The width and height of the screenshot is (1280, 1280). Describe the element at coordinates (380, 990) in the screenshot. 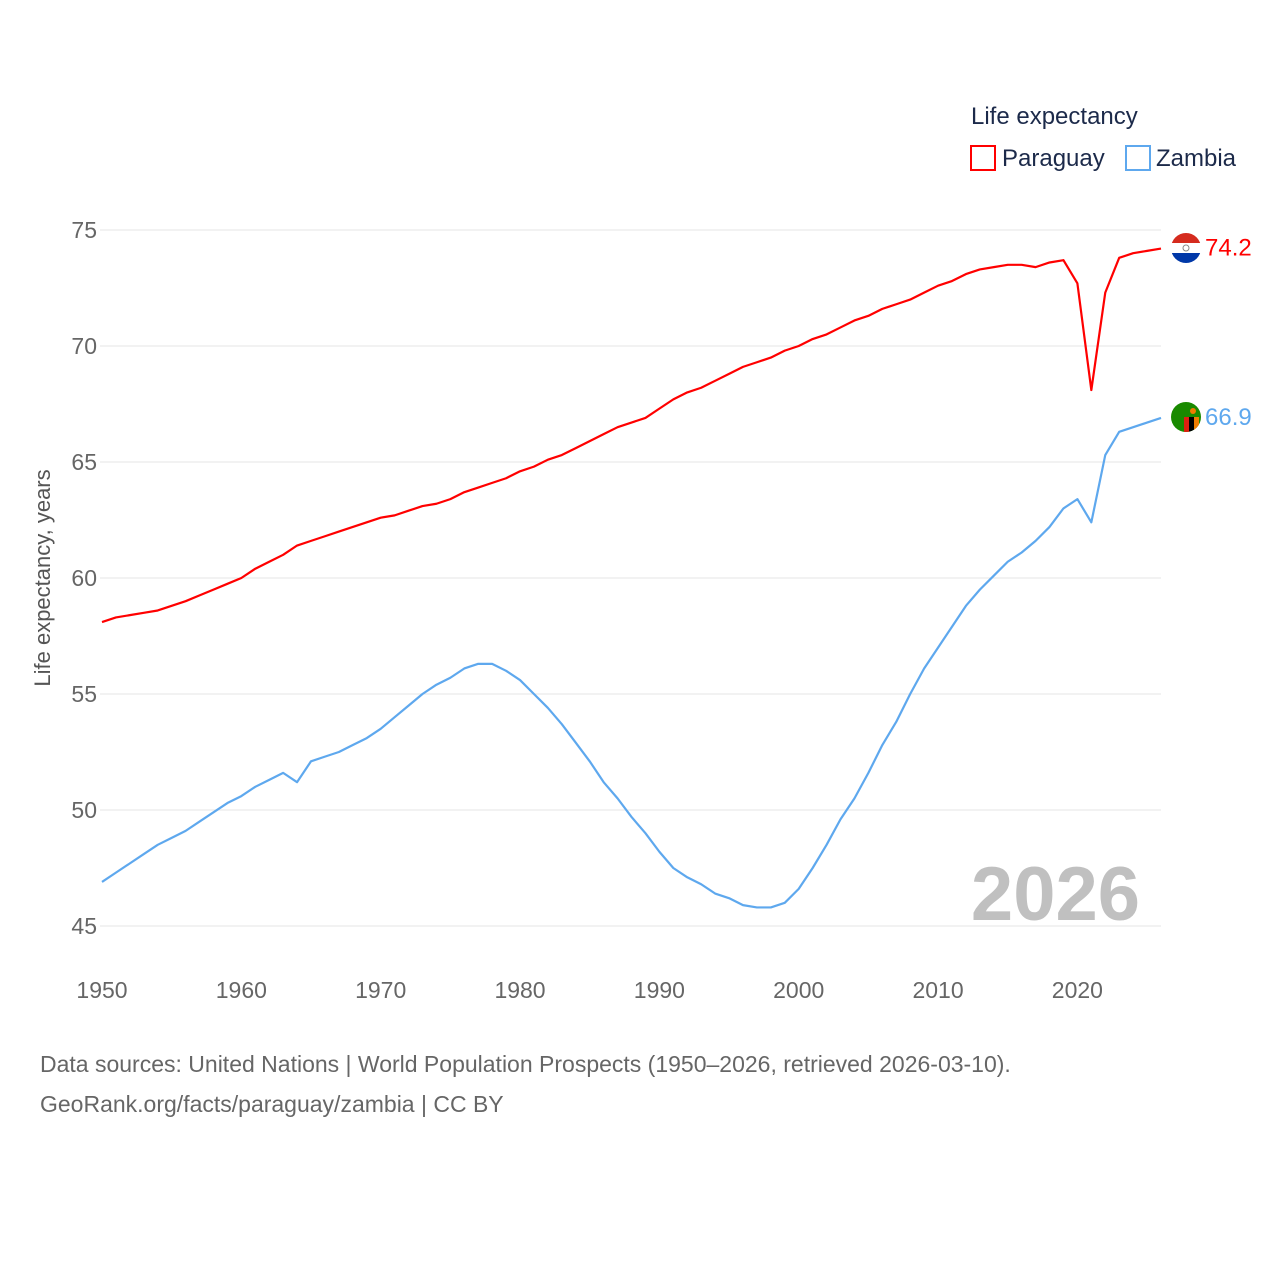

I see `x-tick-label: 1970` at that location.